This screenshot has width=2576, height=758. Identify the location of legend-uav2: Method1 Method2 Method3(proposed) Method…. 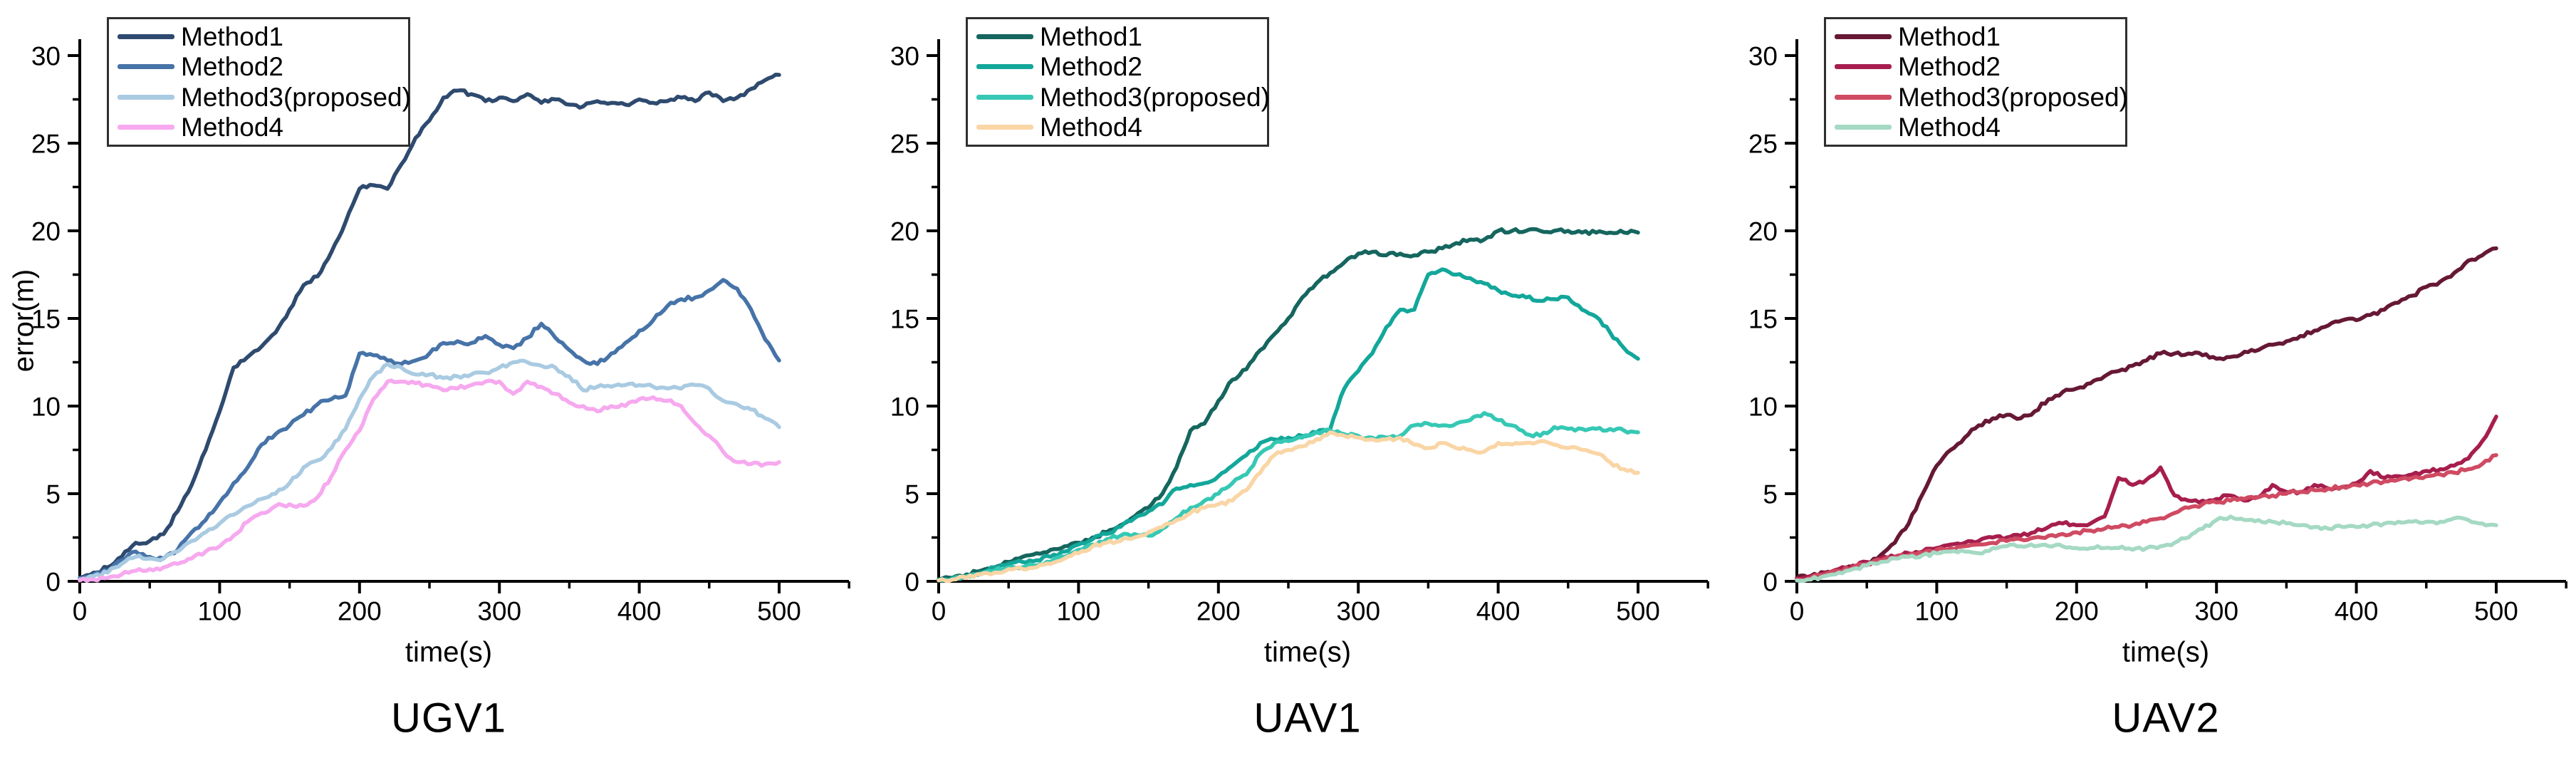
(1976, 82).